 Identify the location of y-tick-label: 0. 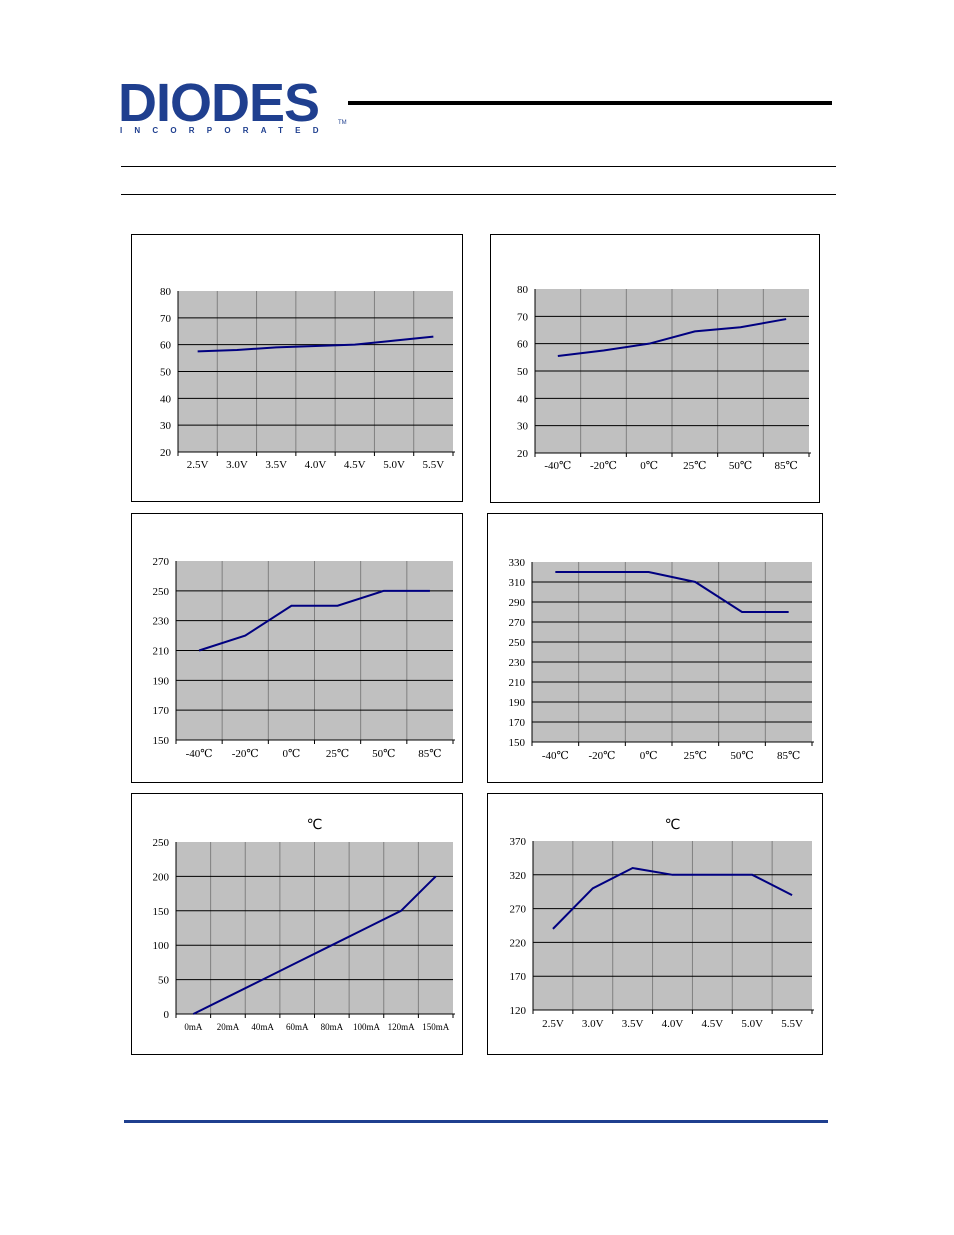
(167, 1015).